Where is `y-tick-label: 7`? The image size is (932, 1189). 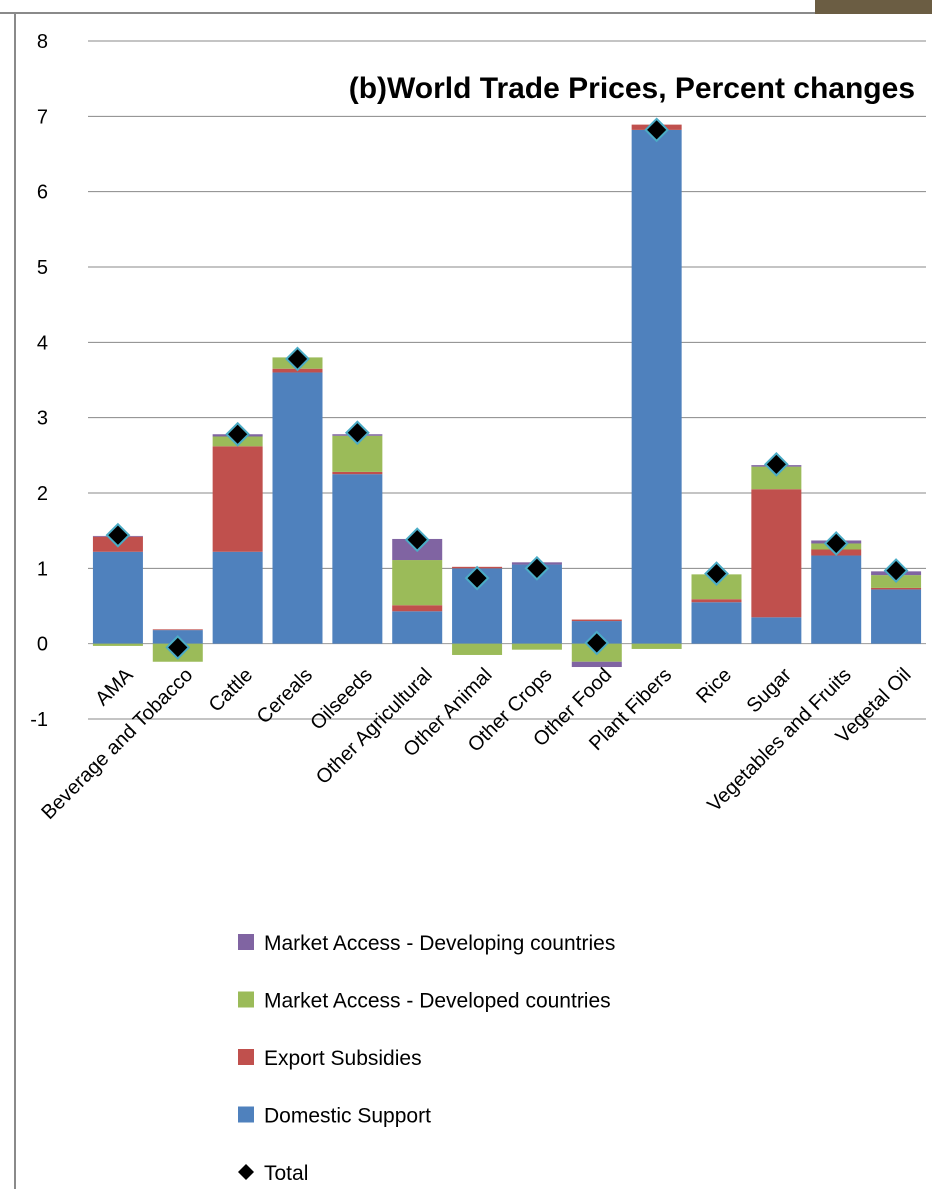
y-tick-label: 7 is located at coordinates (42, 117).